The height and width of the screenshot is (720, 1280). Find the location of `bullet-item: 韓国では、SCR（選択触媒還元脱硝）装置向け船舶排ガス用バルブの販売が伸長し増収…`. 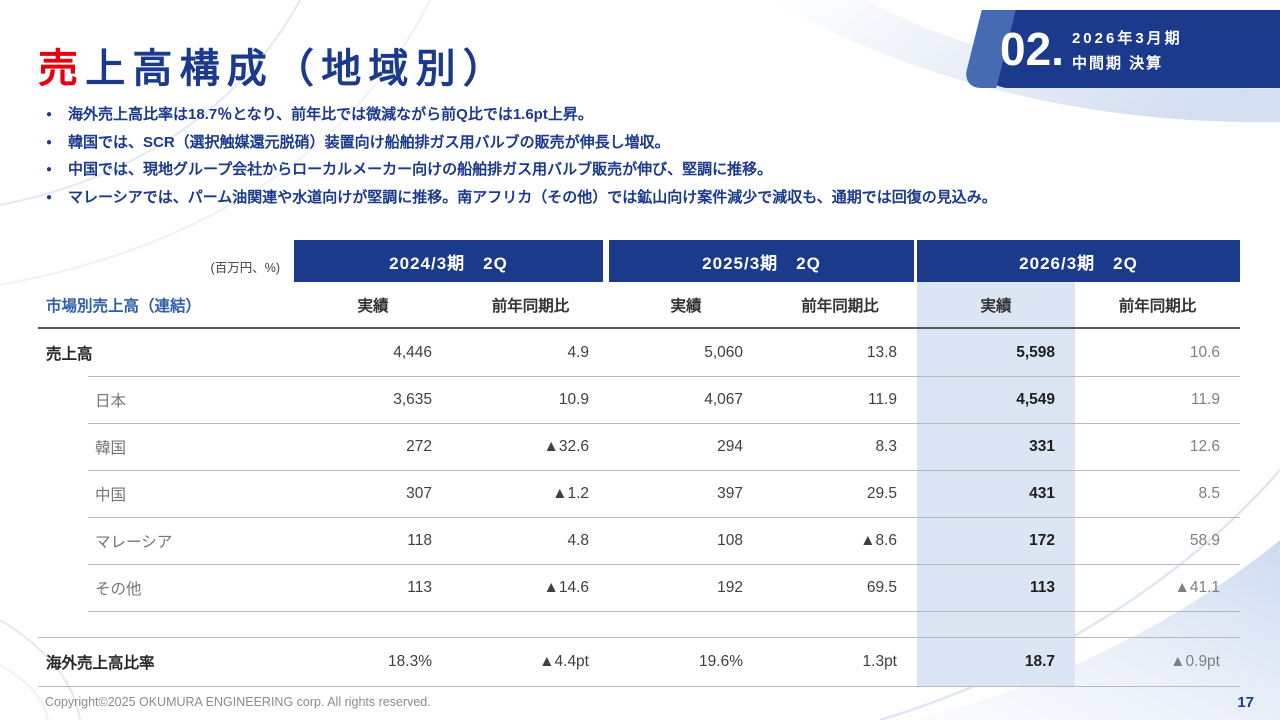

bullet-item: 韓国では、SCR（選択触媒還元脱硝）装置向け船舶排ガス用バルブの販売が伸長し増収… is located at coordinates (520, 143).